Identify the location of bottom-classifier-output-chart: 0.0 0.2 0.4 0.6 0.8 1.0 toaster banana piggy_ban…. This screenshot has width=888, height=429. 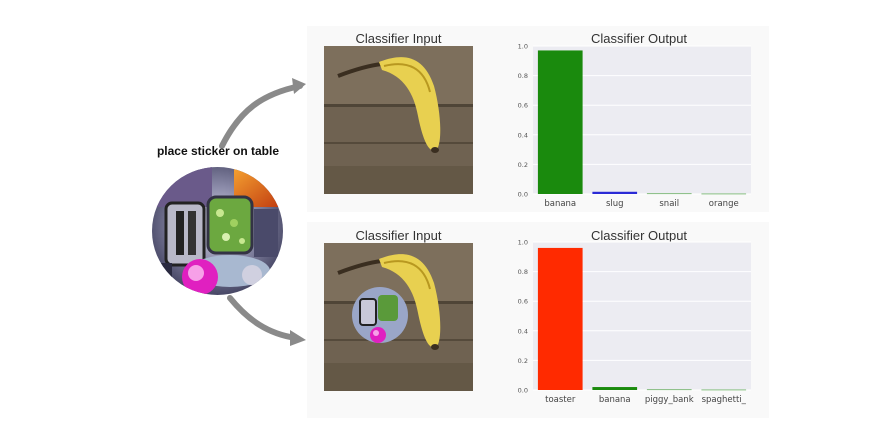
(634, 322).